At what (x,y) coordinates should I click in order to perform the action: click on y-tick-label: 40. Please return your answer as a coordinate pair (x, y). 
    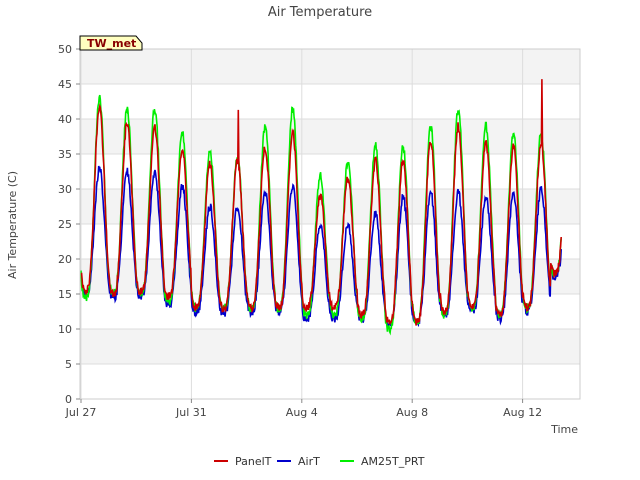
    Looking at the image, I should click on (65, 119).